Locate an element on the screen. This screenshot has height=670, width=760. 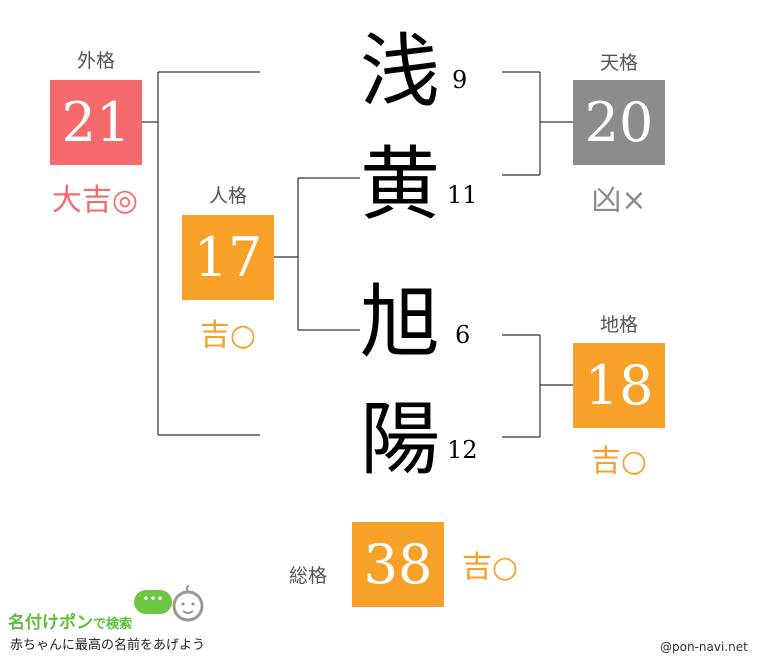
stroke-count-2: 11 is located at coordinates (462, 195).